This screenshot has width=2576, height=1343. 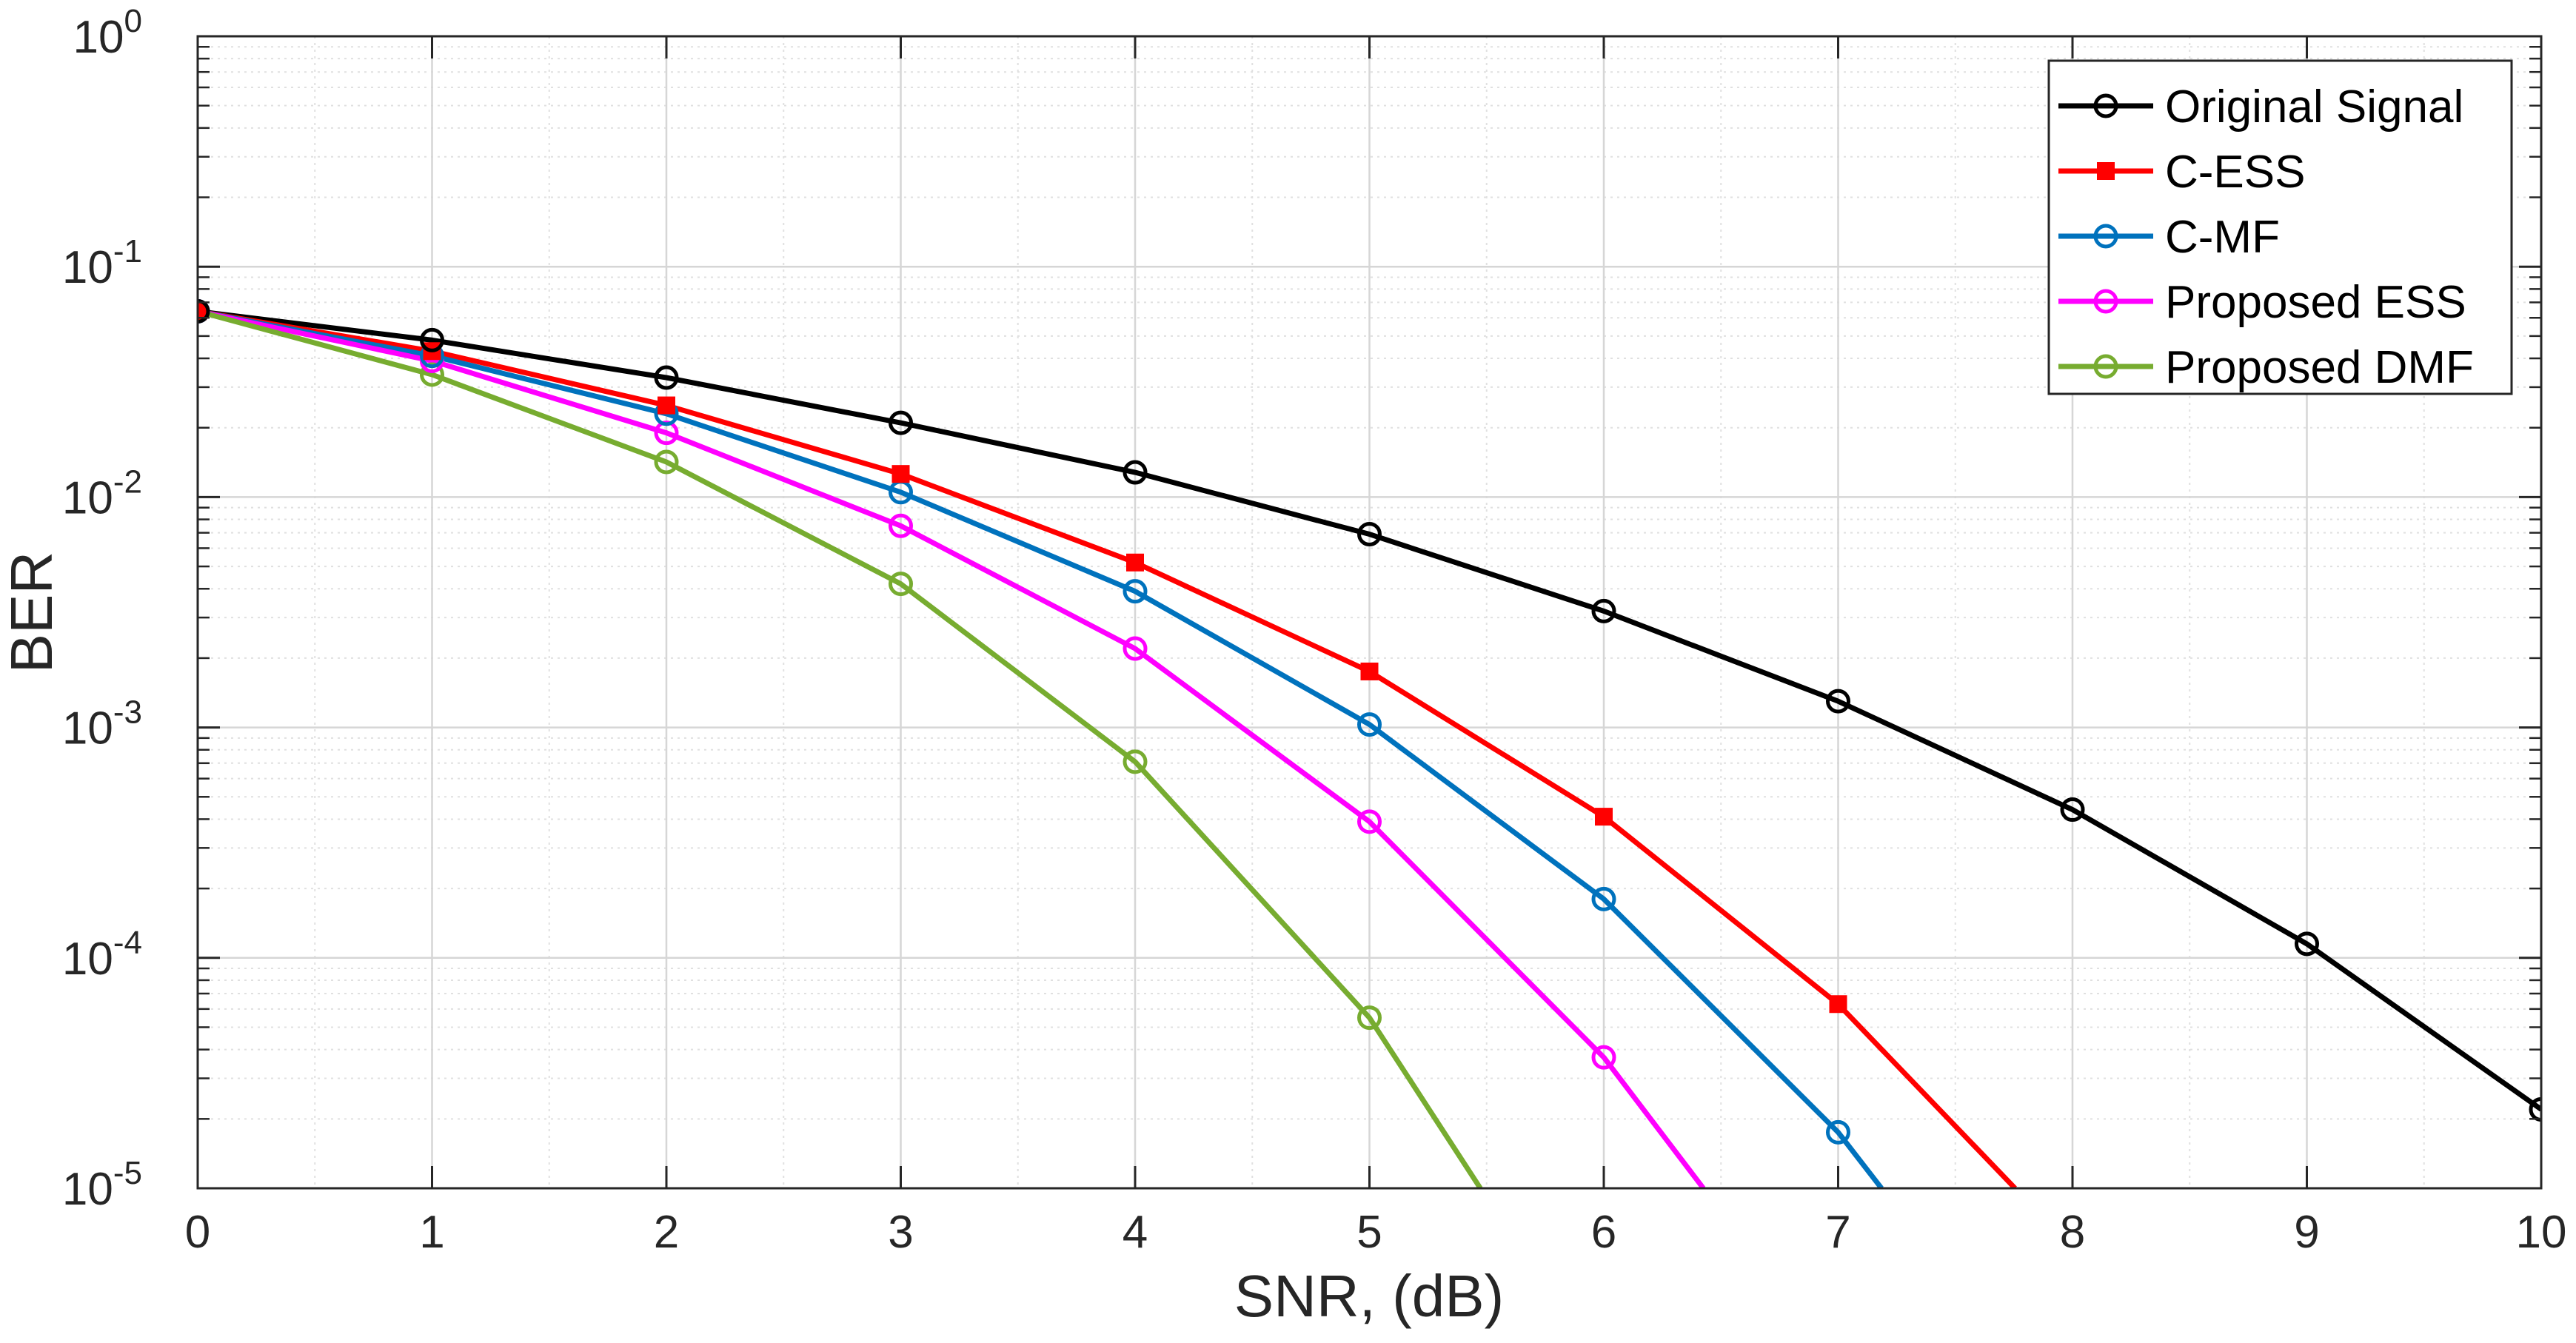 What do you see at coordinates (108, 33) in the screenshot?
I see `y-tick-label: 10⁰` at bounding box center [108, 33].